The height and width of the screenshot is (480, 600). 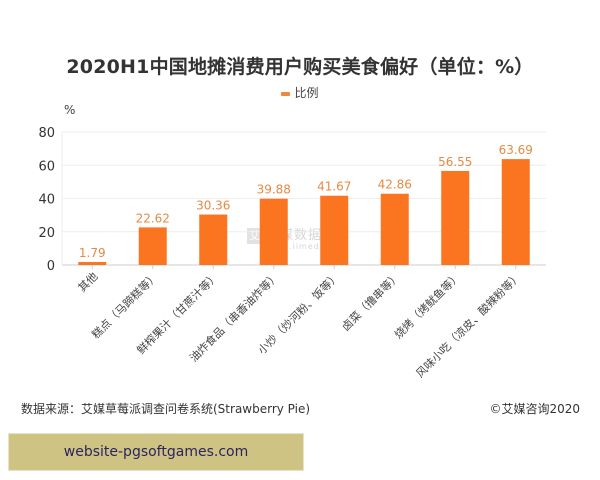 I want to click on y-tick-label: 60, so click(x=46, y=166).